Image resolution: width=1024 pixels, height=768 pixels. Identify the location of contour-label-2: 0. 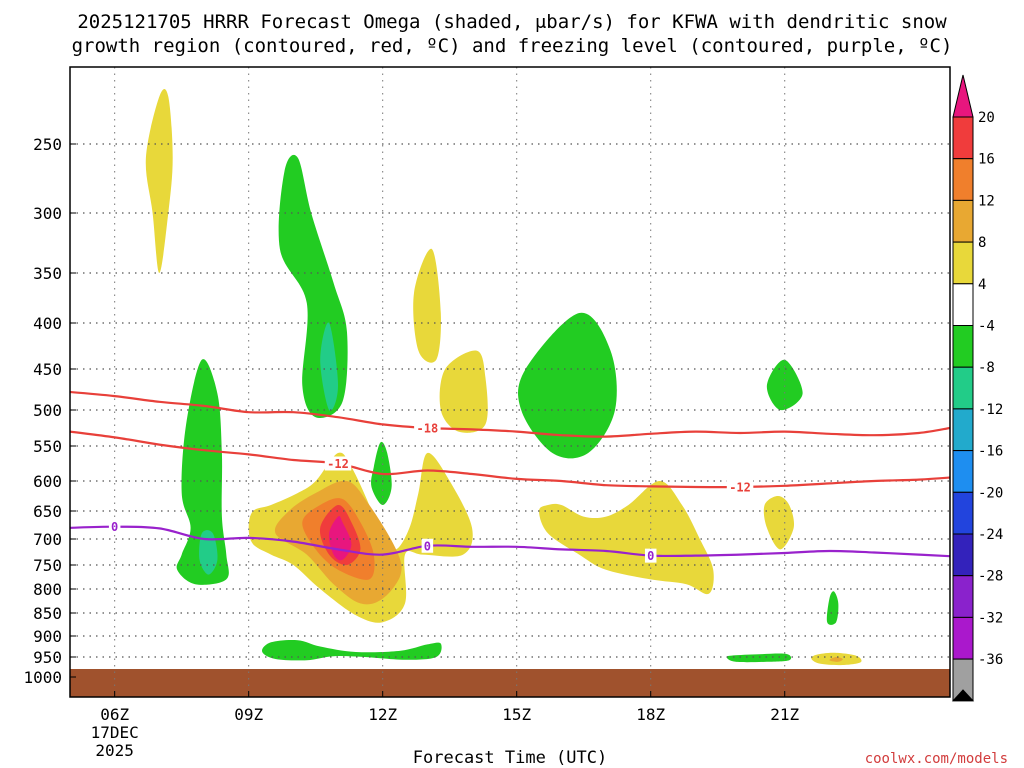
(114, 527).